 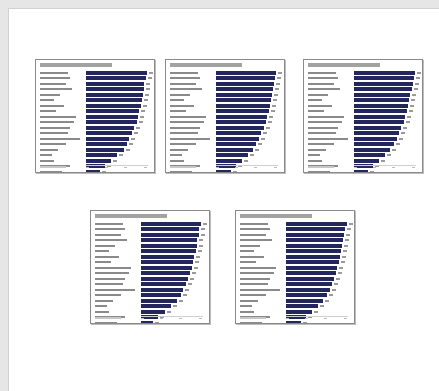 I want to click on x-axis, so click(x=317, y=317).